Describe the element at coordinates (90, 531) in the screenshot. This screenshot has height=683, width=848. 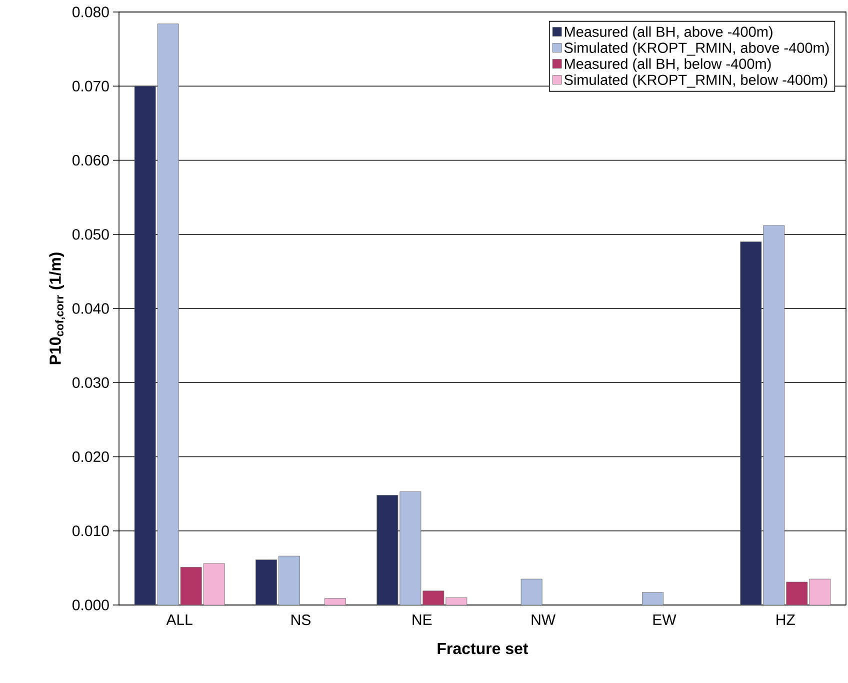
I see `y-tick-label: 0.010` at that location.